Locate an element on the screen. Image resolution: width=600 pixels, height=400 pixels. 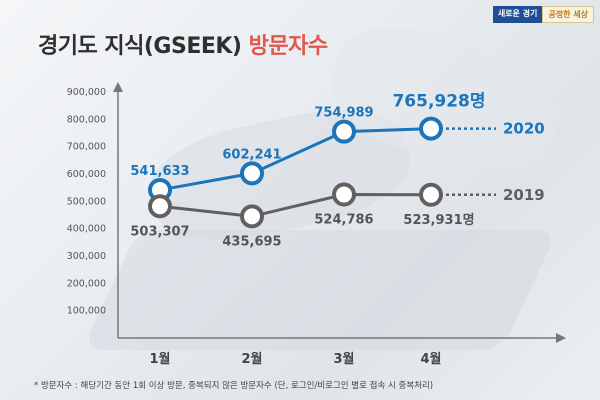
y-tick-label: 500,000 is located at coordinates (86, 201).